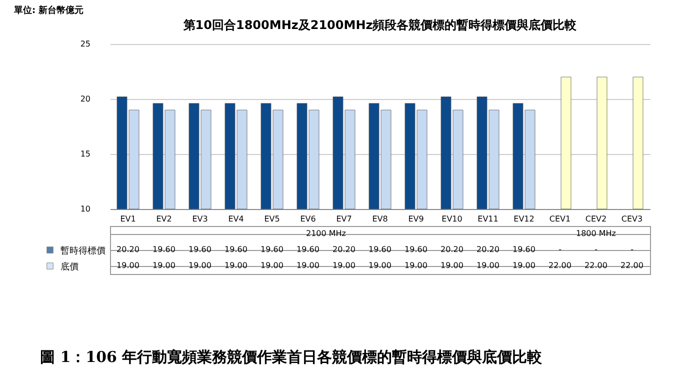 This screenshot has height=383, width=680. I want to click on x-tick-label: EV11, so click(488, 219).